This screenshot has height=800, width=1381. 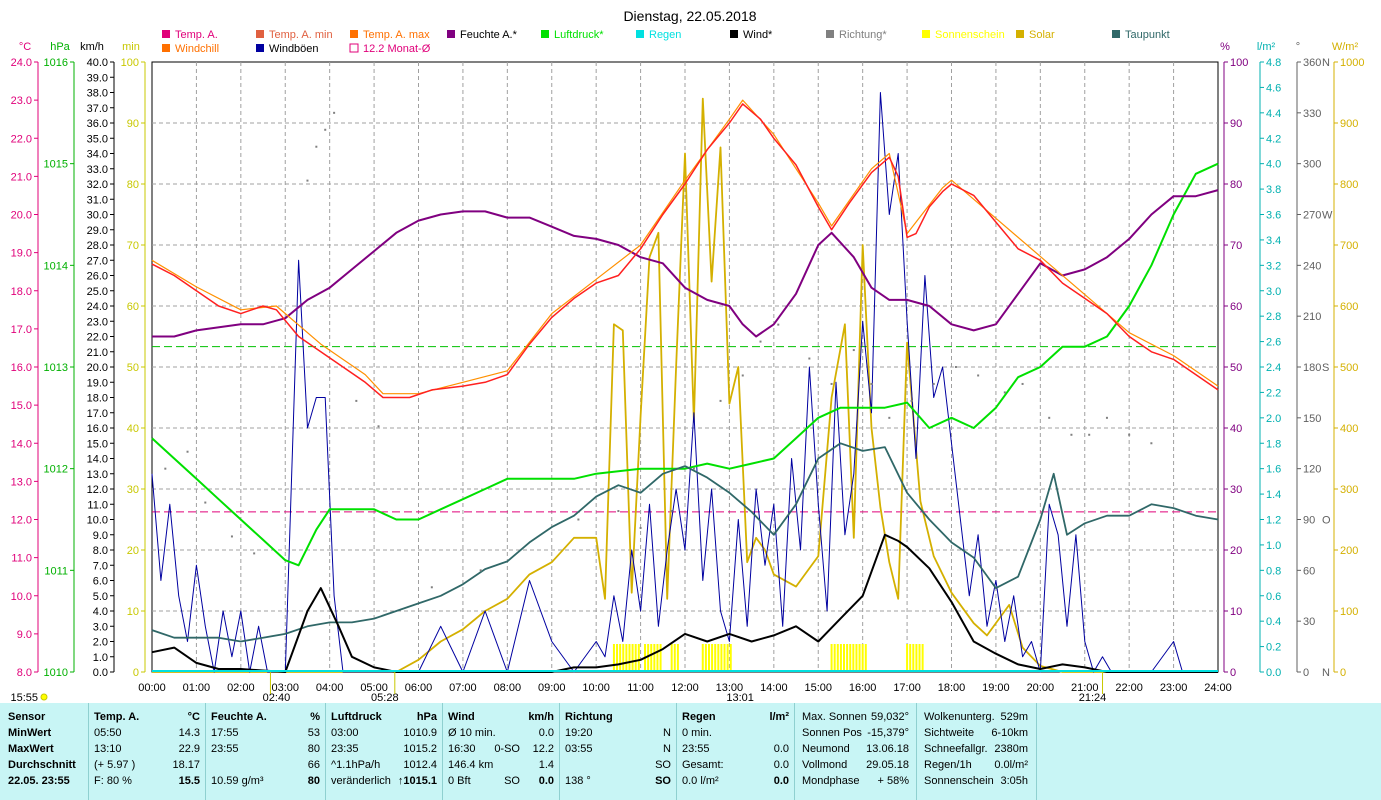 What do you see at coordinates (21, 101) in the screenshot?
I see `tick-label-temp: 23.0` at bounding box center [21, 101].